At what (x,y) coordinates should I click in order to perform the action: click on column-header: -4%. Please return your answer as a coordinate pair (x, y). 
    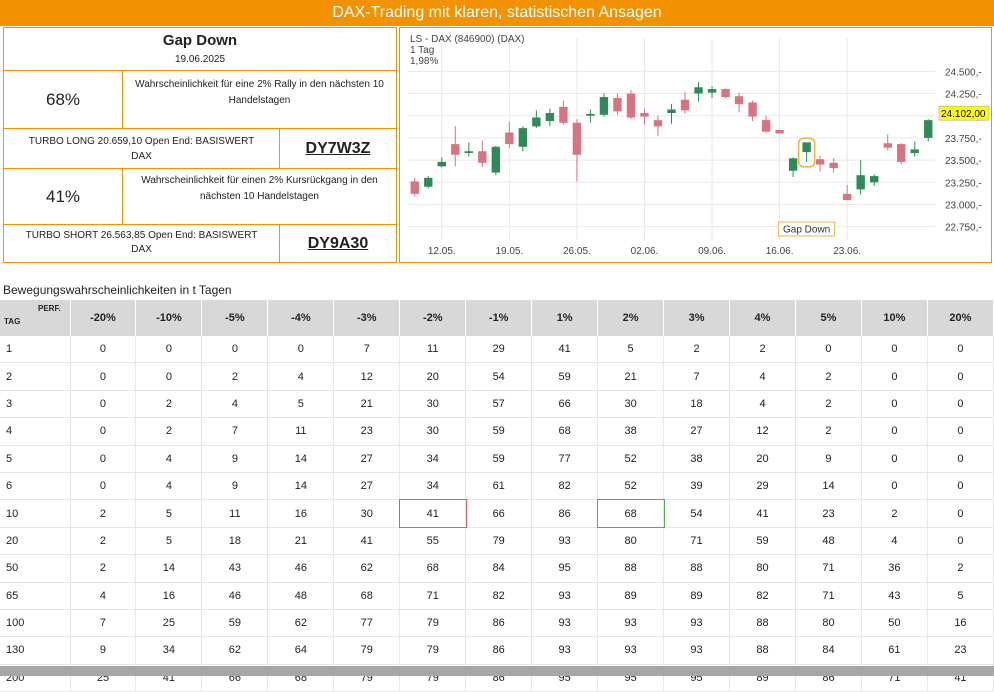
    Looking at the image, I should click on (301, 318).